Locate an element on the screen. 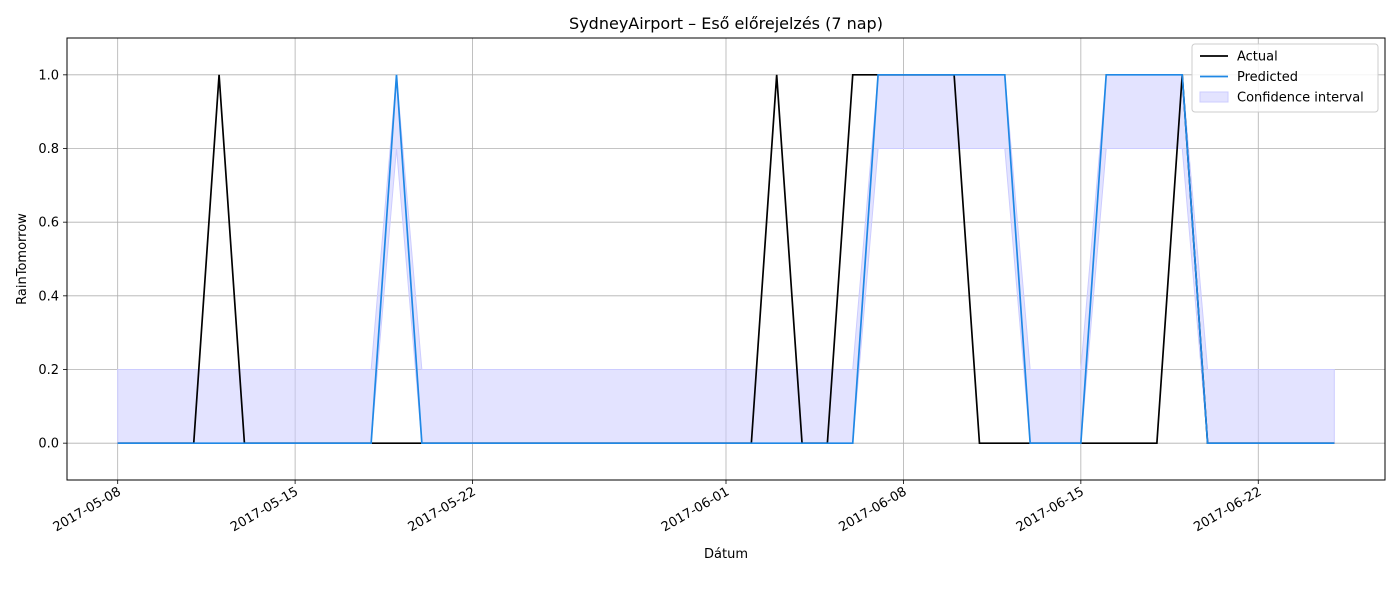 This screenshot has width=1400, height=600. legend-swatch-confidence-interval is located at coordinates (1214, 97).